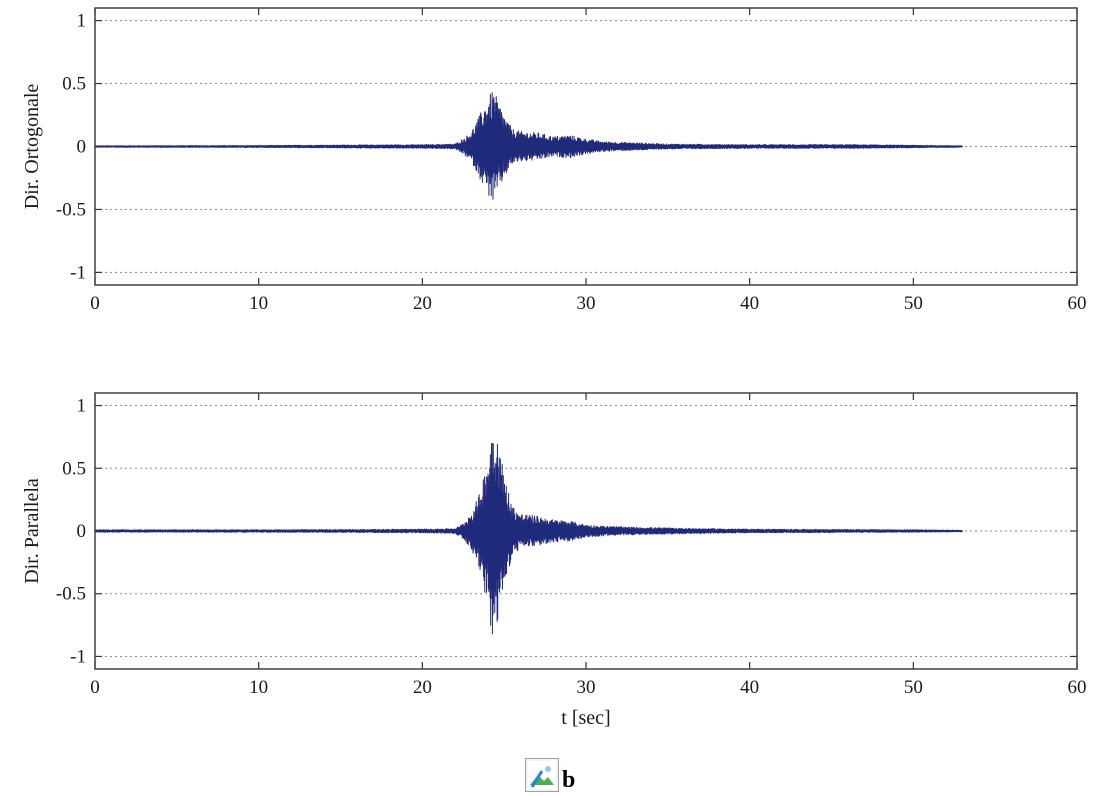  I want to click on x-axis-label: t [sec], so click(585, 718).